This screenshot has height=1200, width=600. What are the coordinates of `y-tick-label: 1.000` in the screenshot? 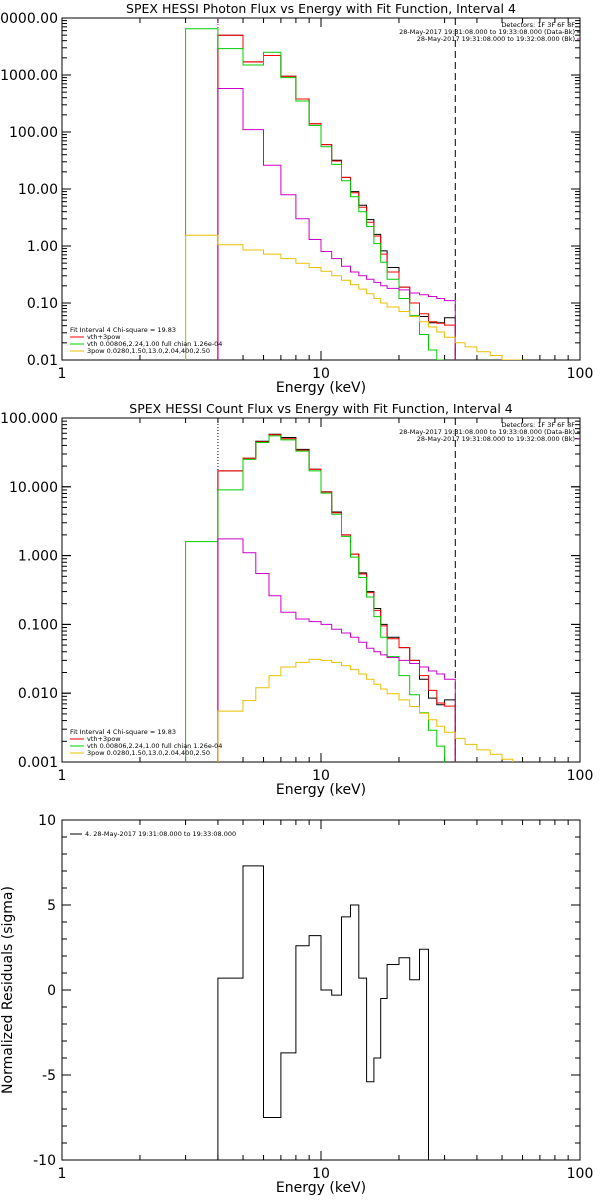 It's located at (38, 557).